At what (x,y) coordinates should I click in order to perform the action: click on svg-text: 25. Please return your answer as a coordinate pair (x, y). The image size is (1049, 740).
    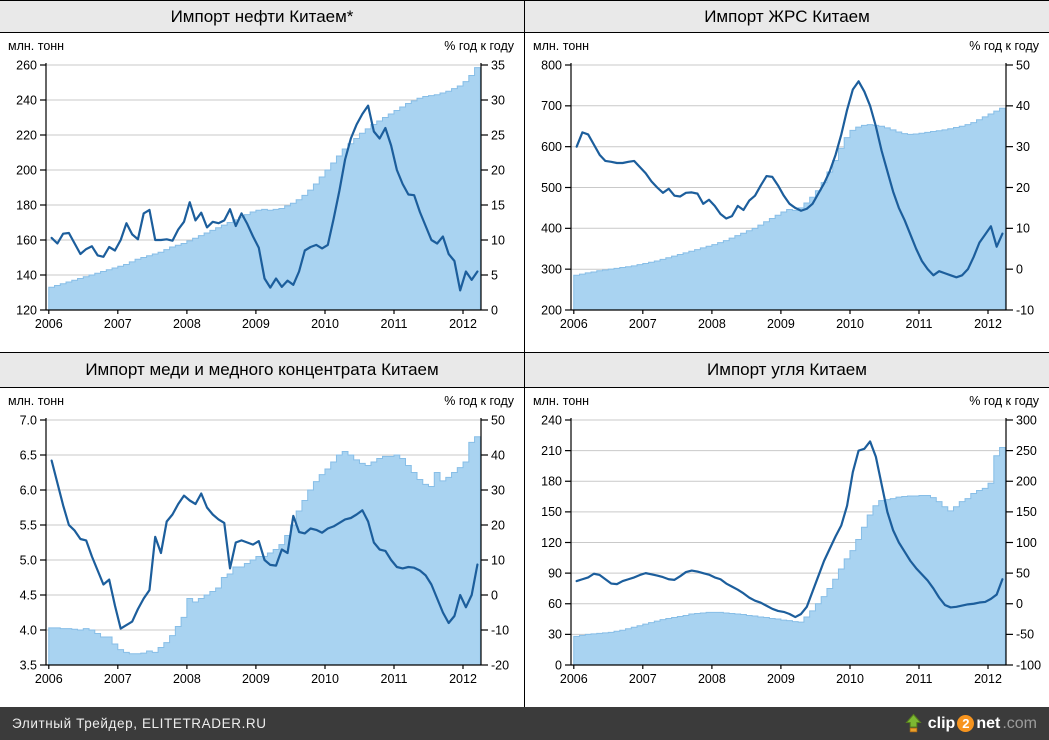
    Looking at the image, I should click on (498, 135).